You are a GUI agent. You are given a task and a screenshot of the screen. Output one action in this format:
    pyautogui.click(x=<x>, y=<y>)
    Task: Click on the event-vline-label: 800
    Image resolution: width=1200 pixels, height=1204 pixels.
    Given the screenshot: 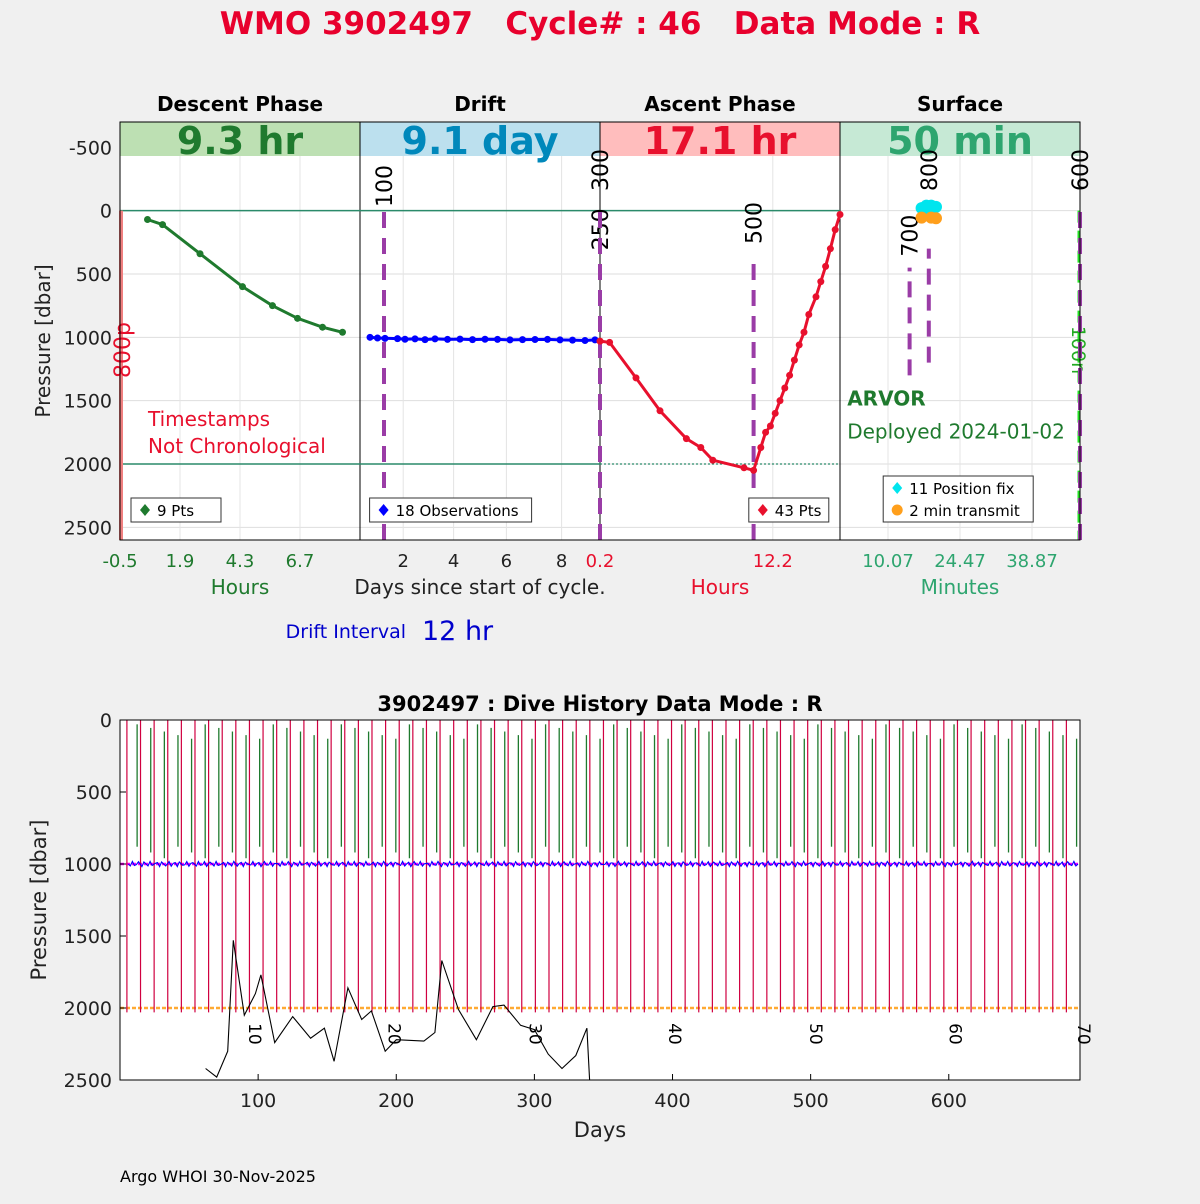 What is the action you would take?
    pyautogui.click(x=930, y=170)
    